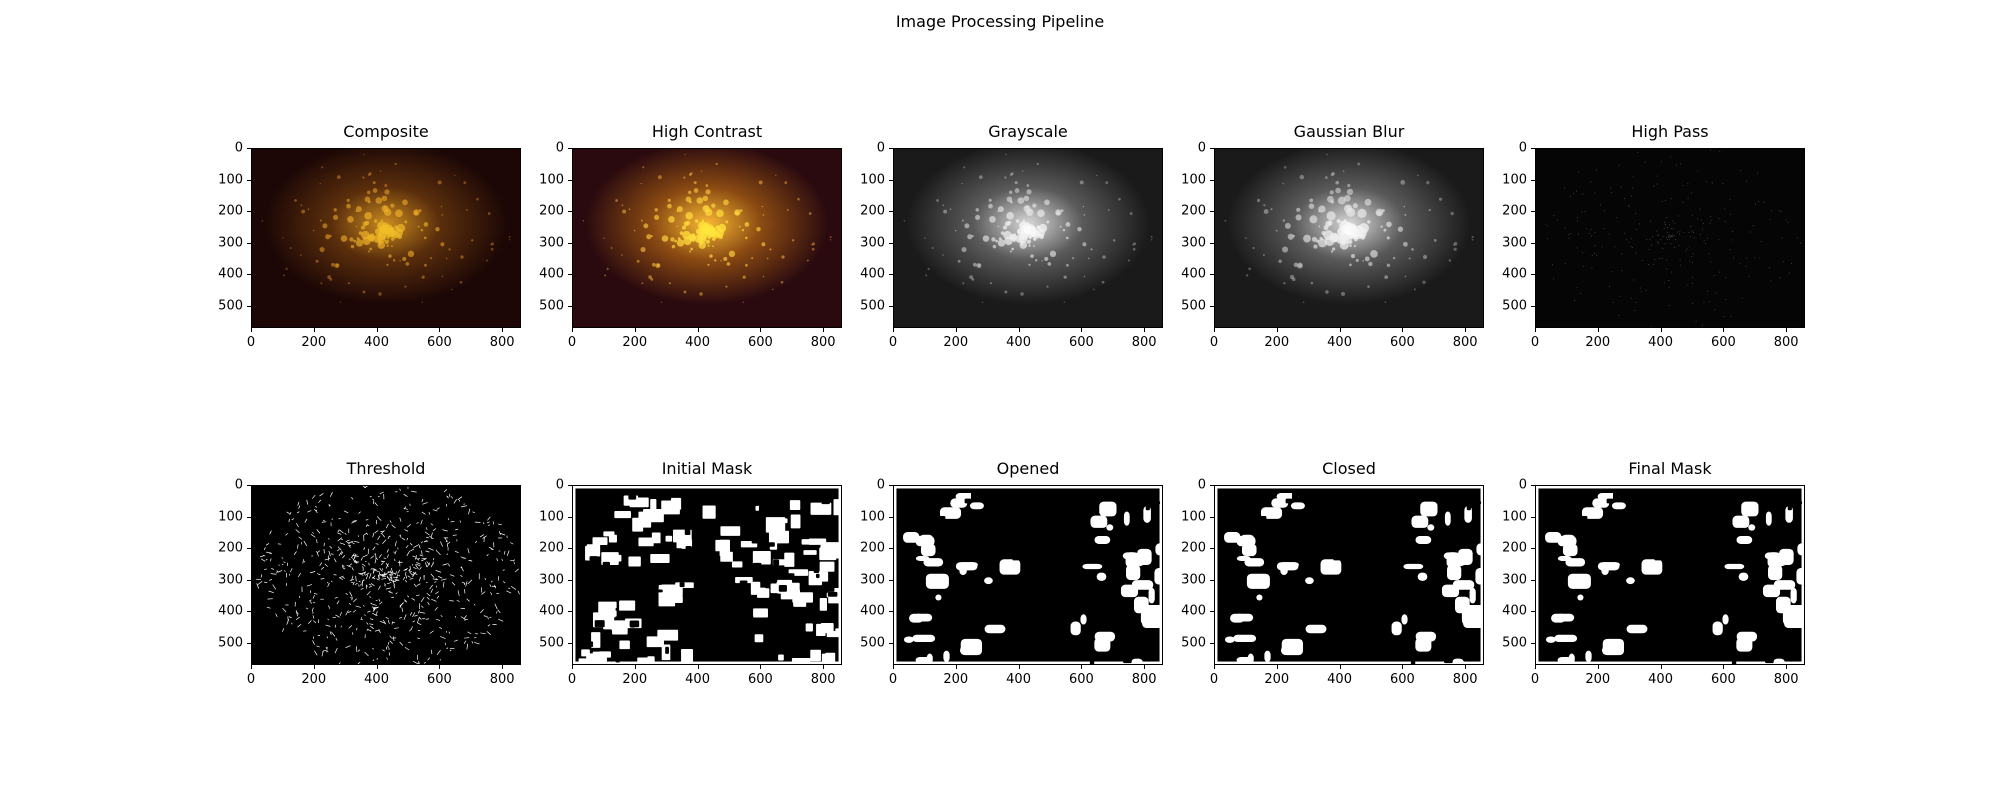  Describe the element at coordinates (707, 468) in the screenshot. I see `panel-title: Initial Mask` at that location.